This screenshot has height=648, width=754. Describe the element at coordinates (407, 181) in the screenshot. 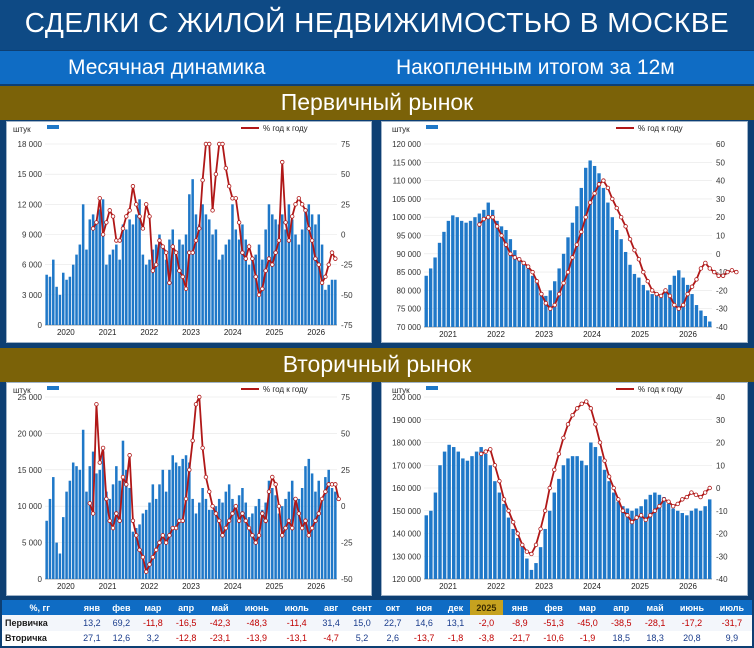

I see `y-tick-label: 110 000` at that location.